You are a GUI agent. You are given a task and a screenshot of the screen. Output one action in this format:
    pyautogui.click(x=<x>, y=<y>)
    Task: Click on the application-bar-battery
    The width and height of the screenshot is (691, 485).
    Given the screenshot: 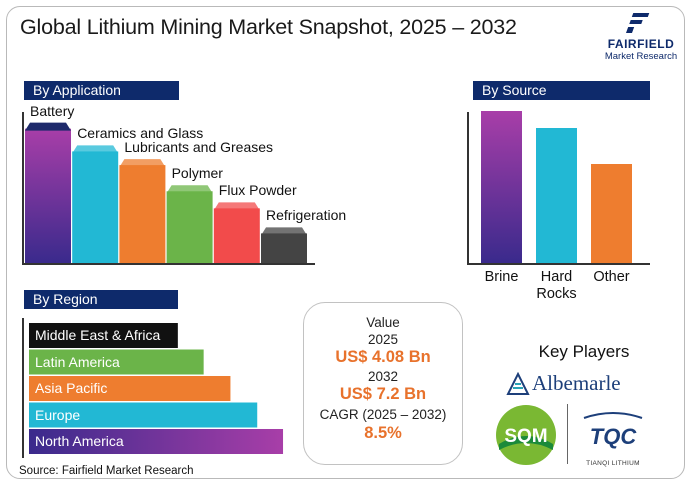 What is the action you would take?
    pyautogui.click(x=48, y=195)
    